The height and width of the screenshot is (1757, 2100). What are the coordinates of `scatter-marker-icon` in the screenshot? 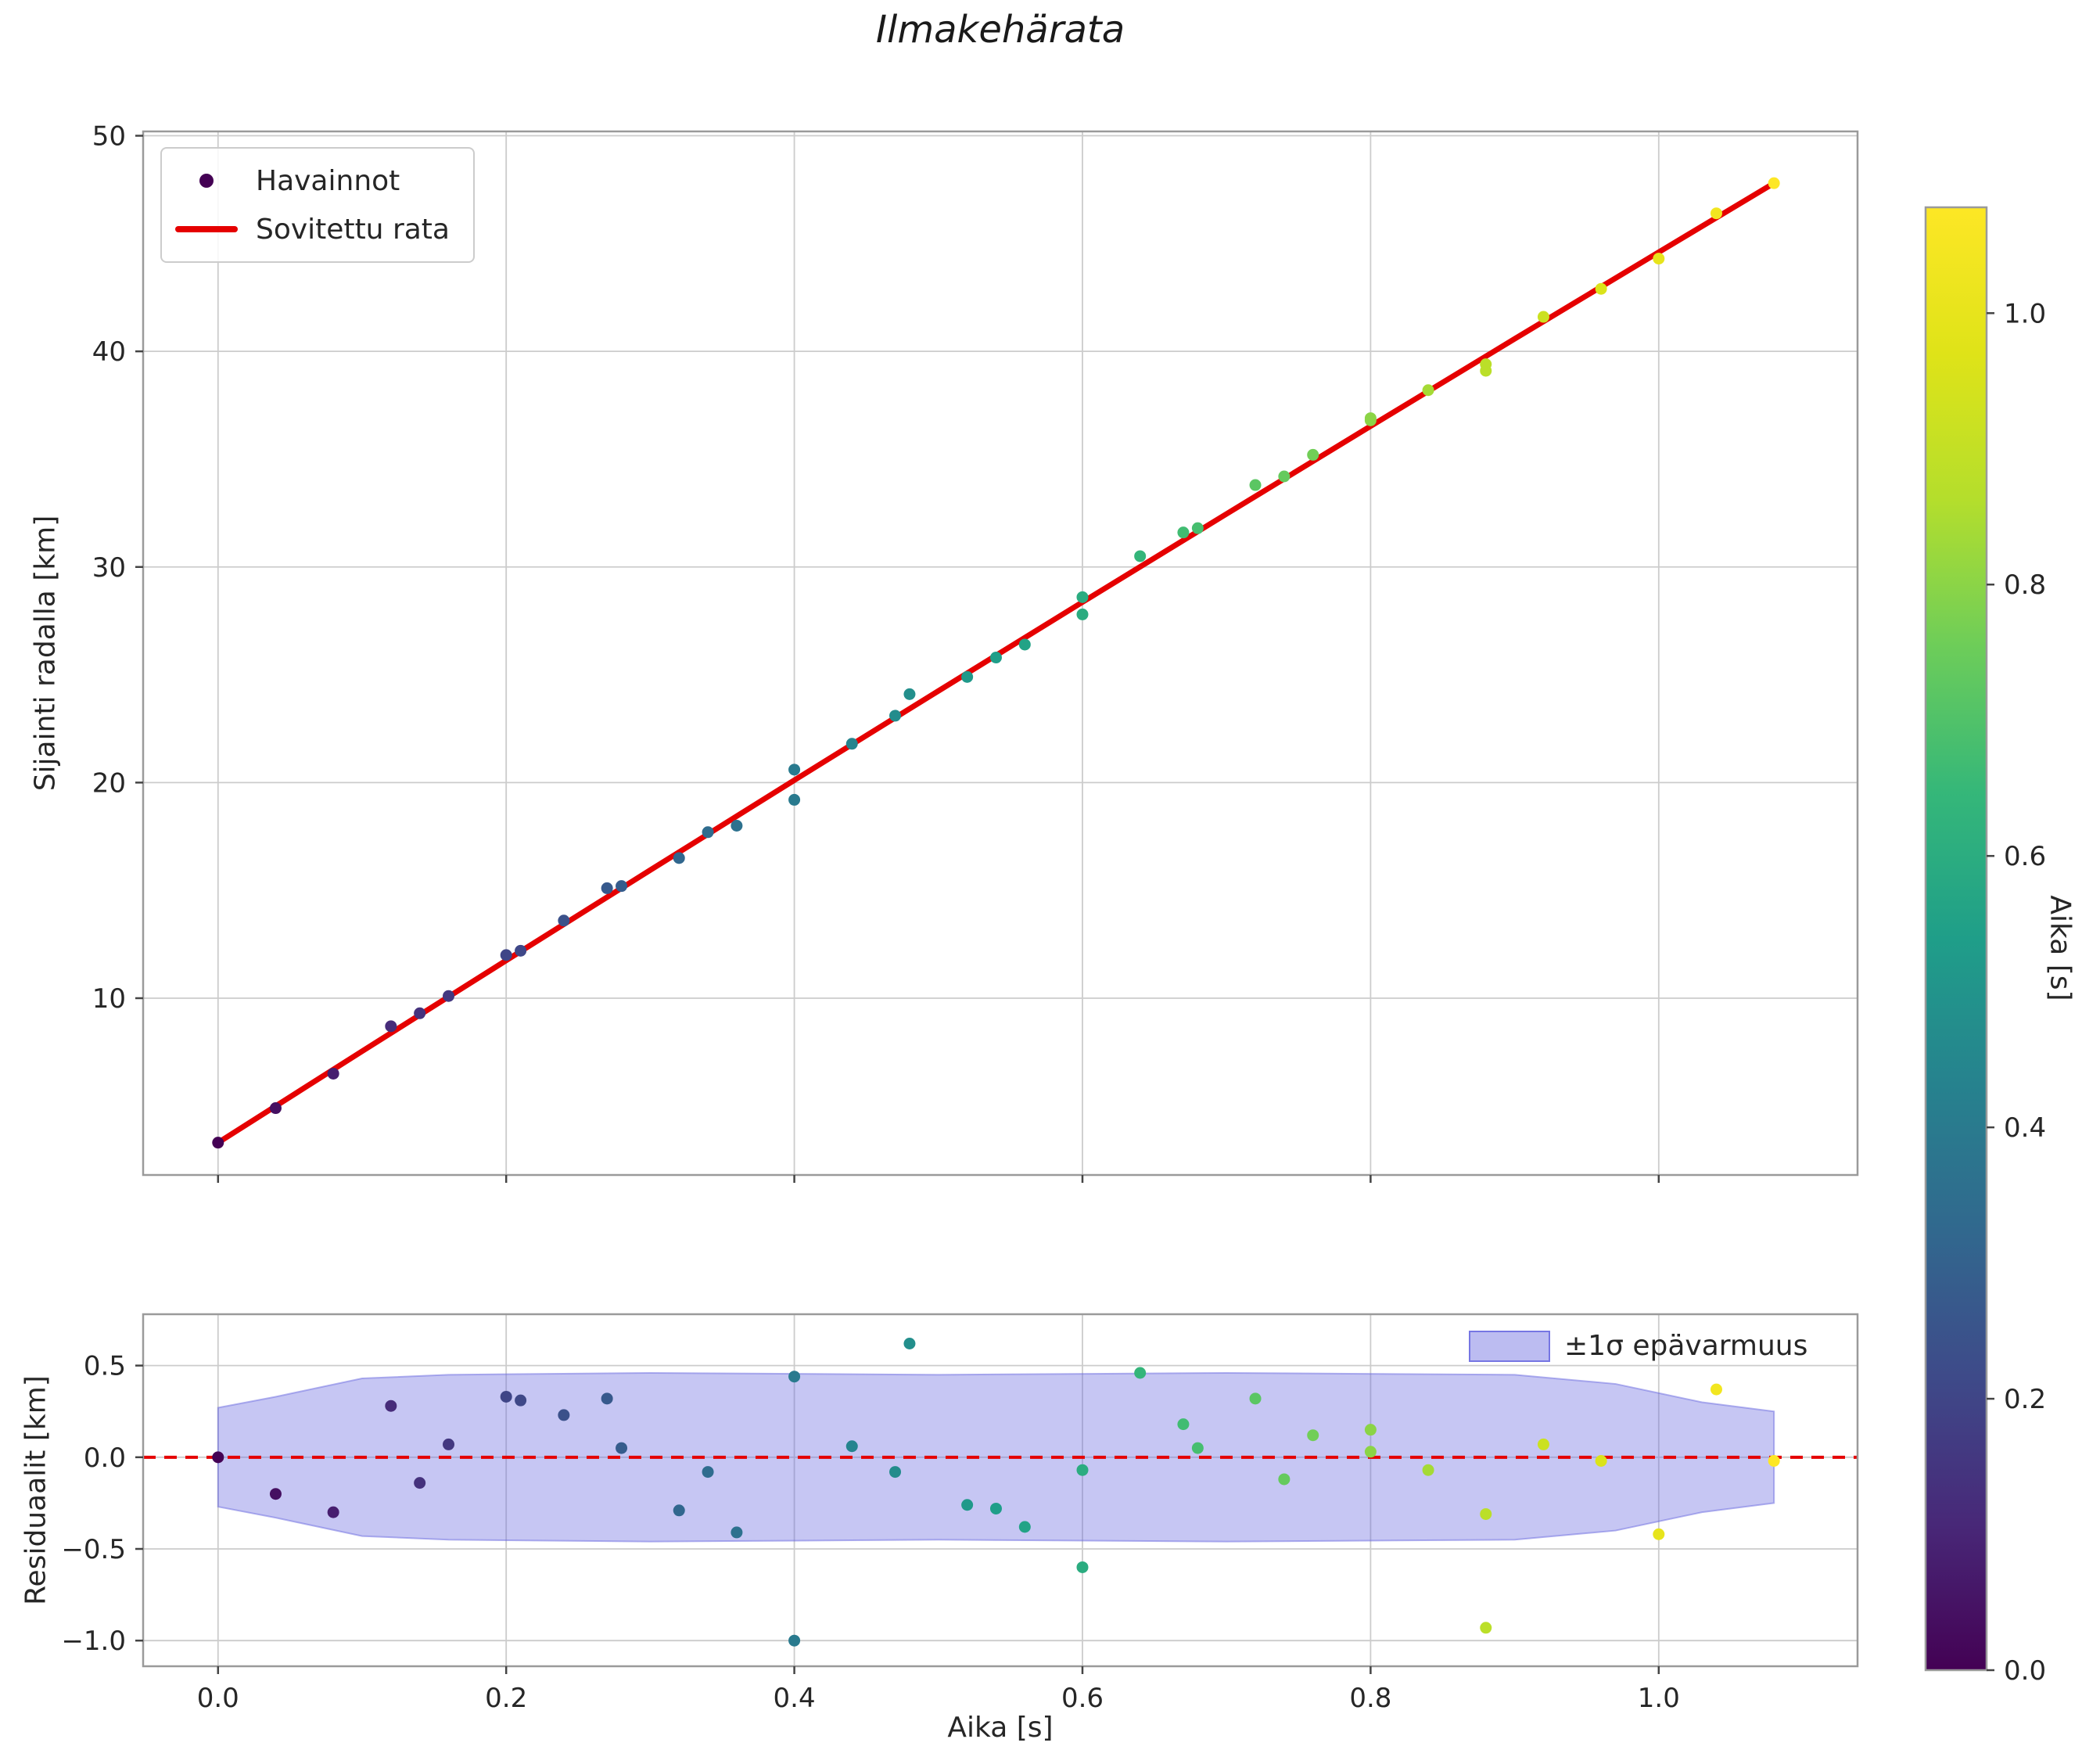 It's located at (206, 181).